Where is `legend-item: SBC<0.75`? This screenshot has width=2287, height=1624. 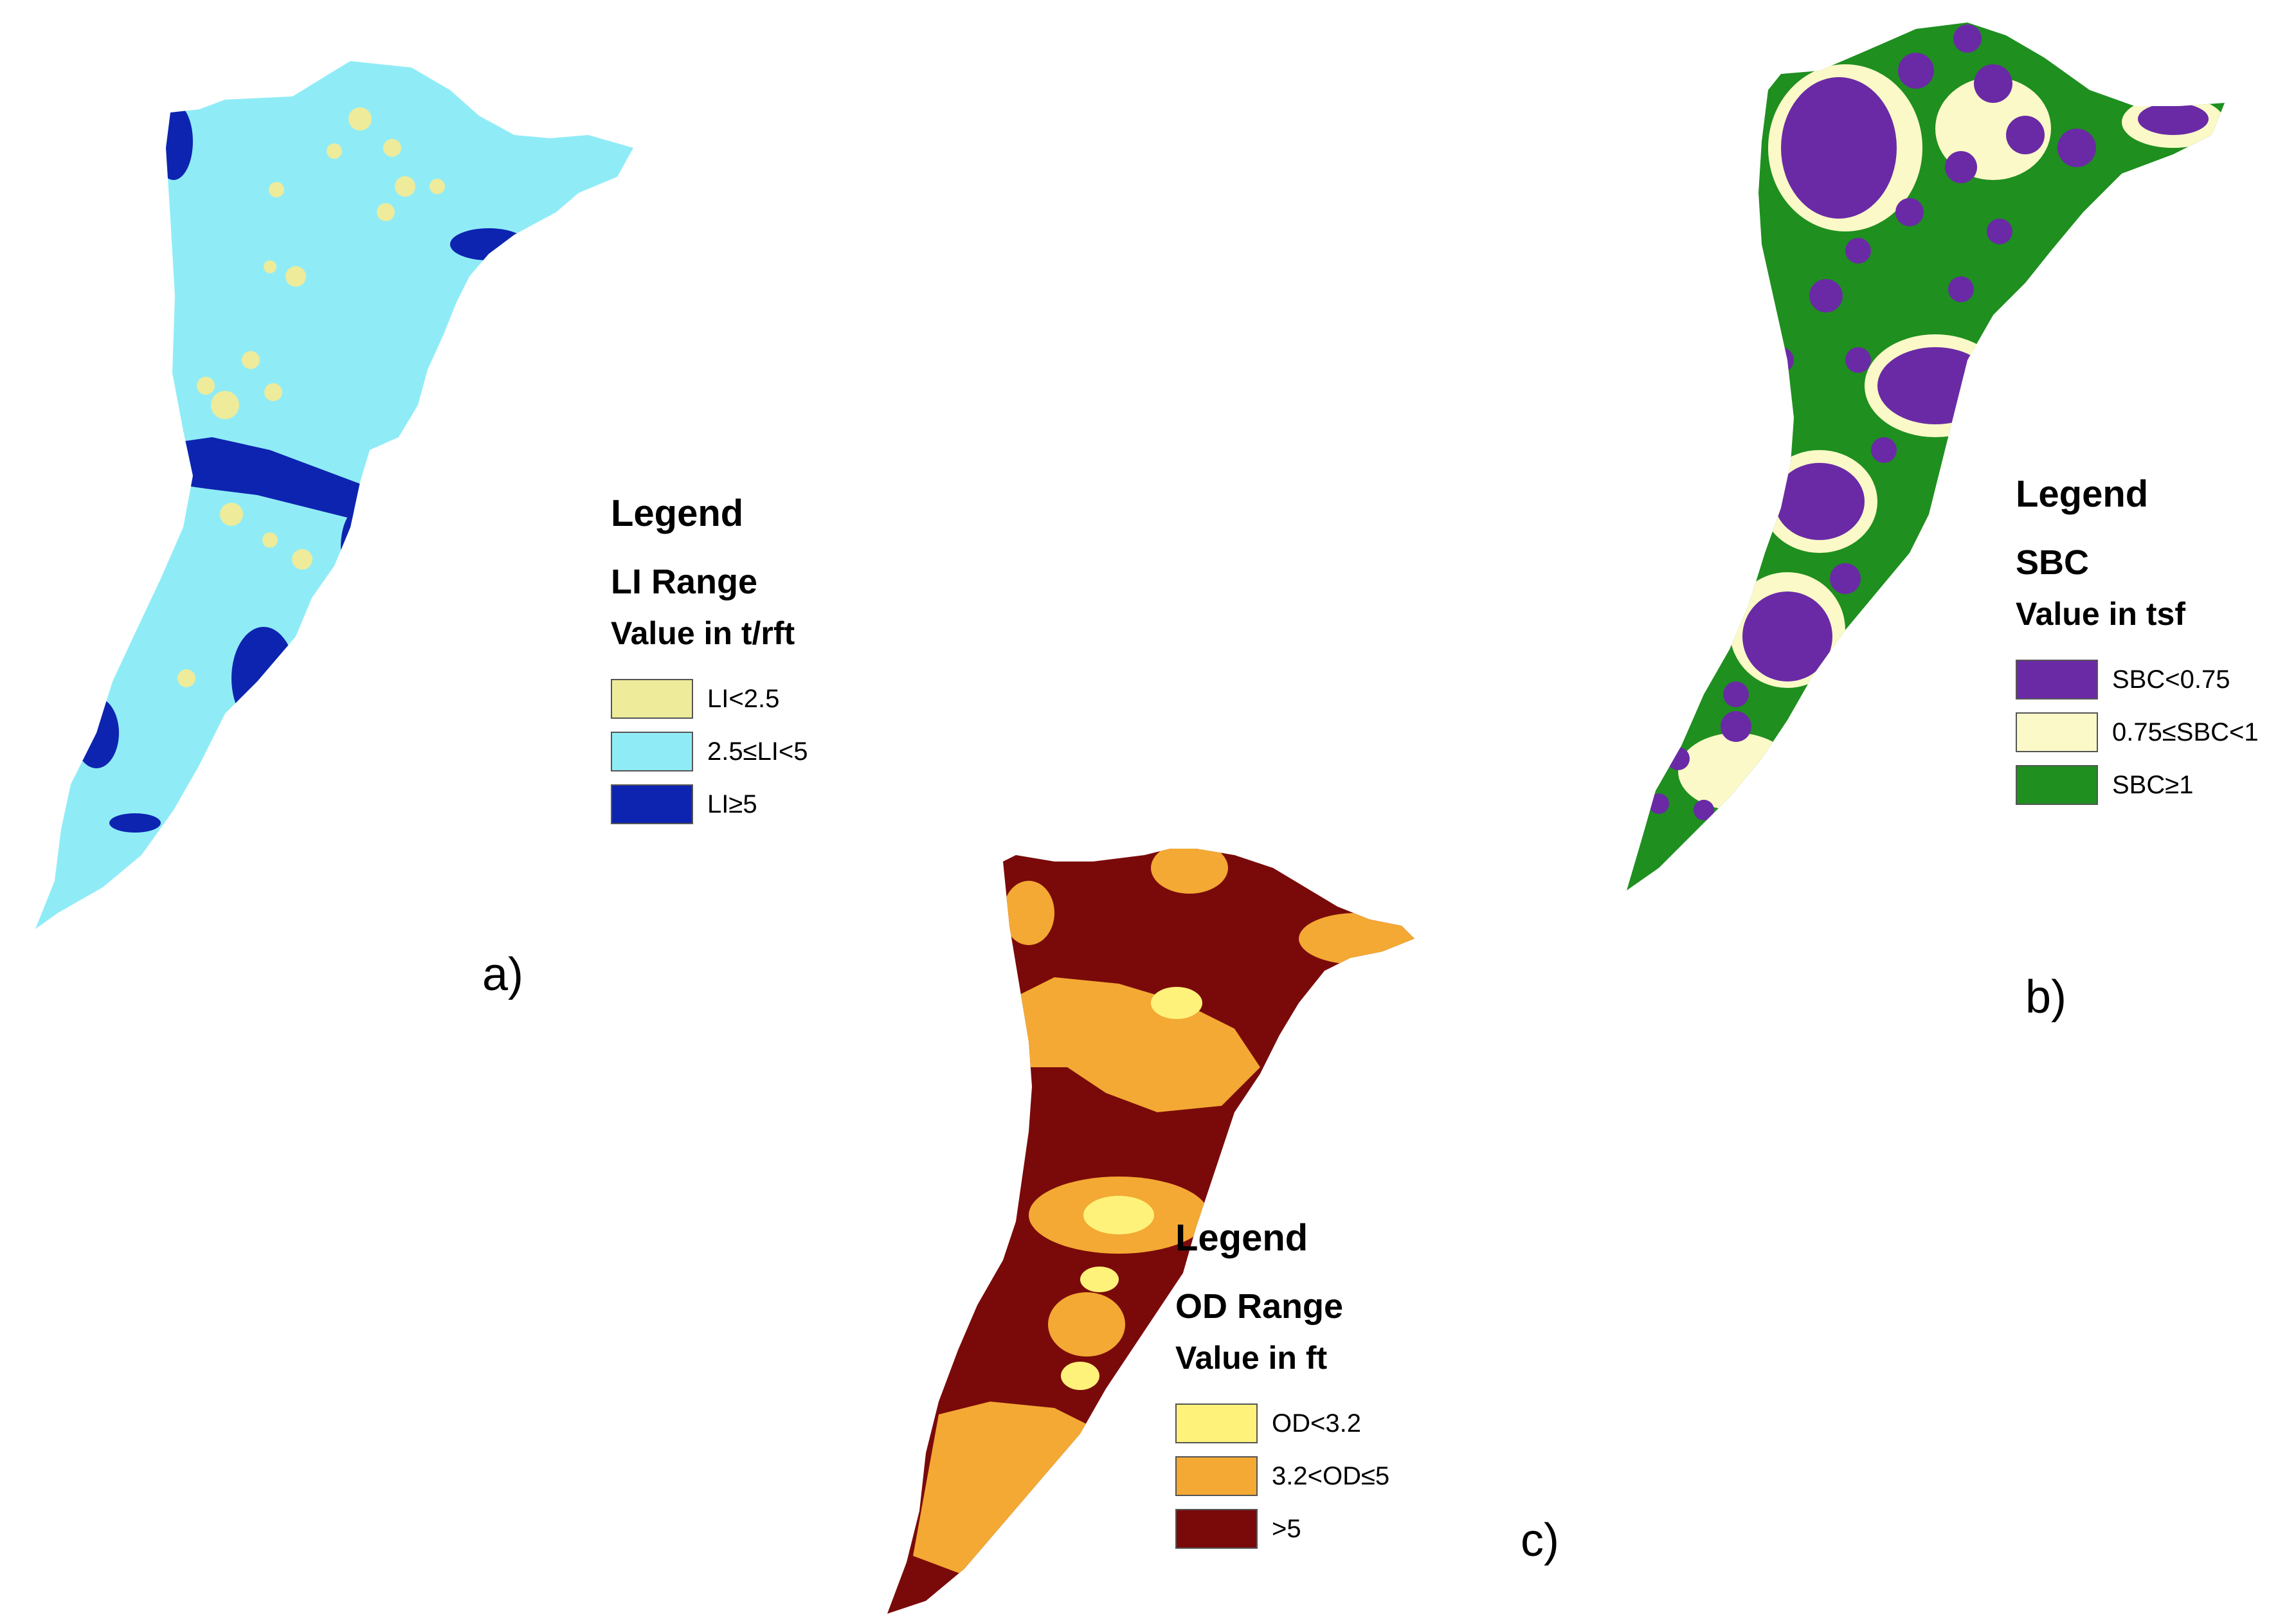 legend-item: SBC<0.75 is located at coordinates (2137, 680).